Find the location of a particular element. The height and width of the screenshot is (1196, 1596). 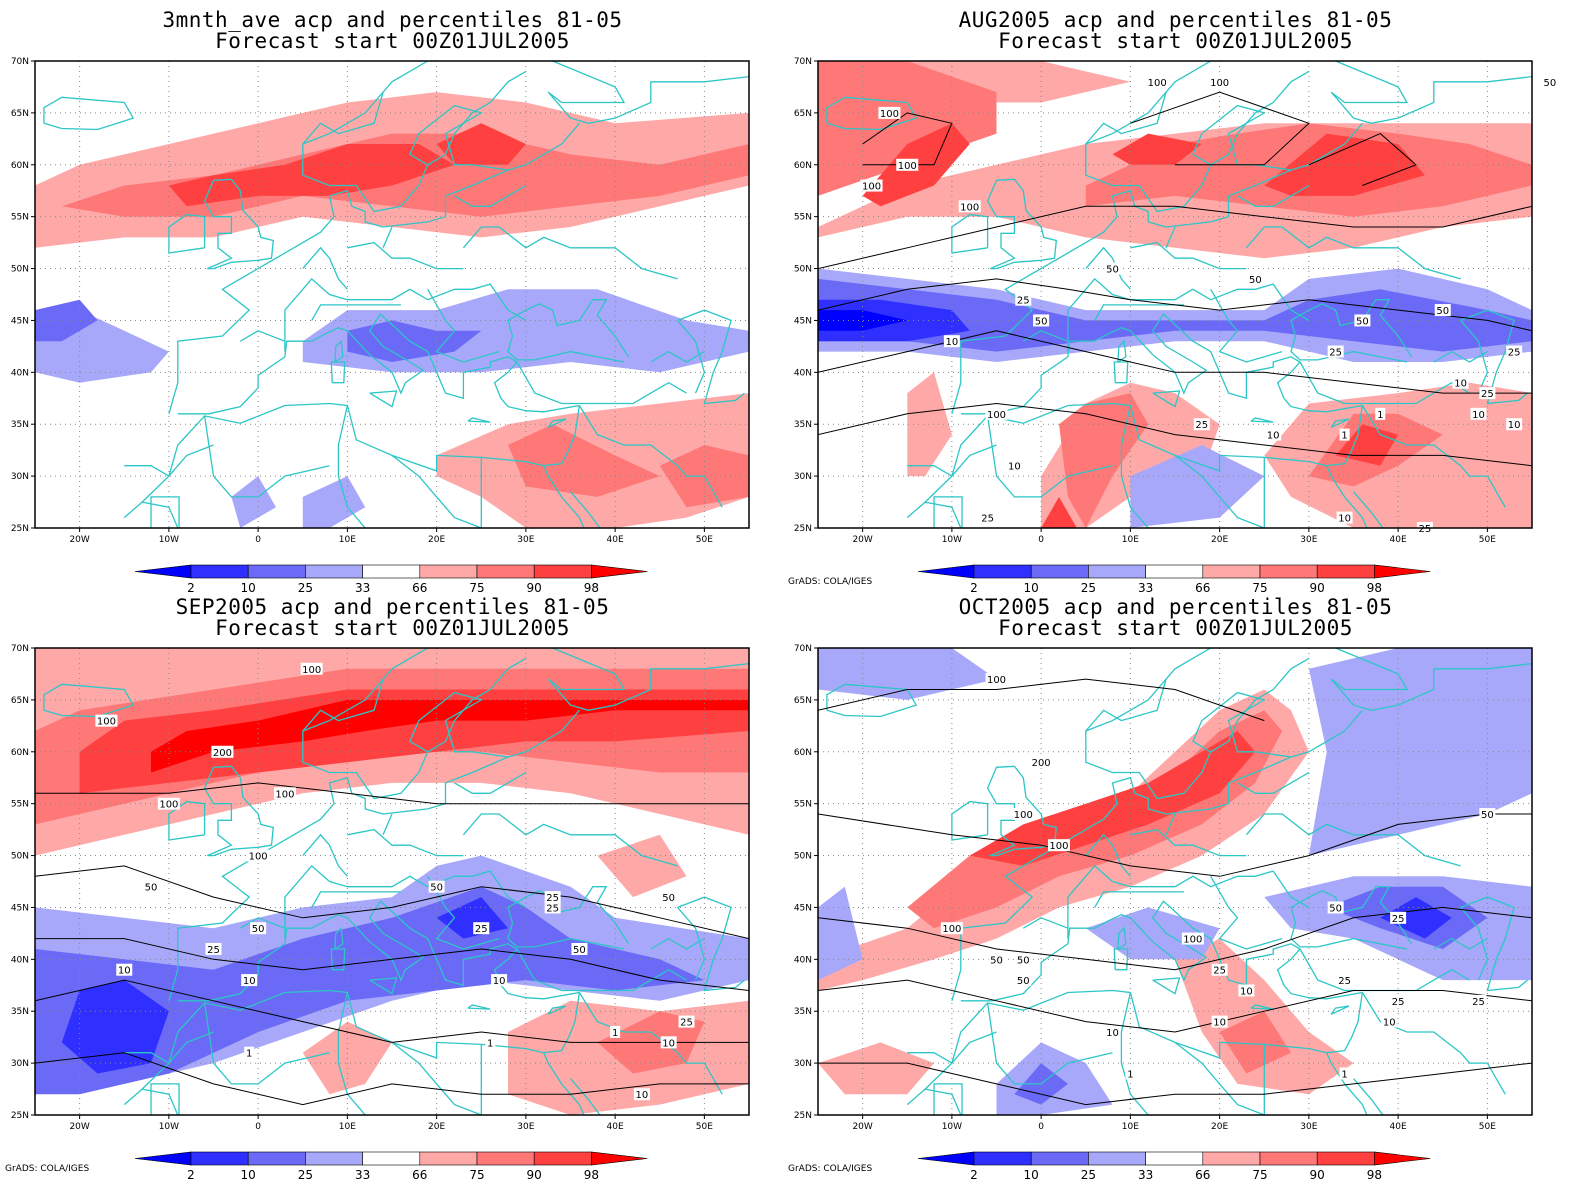

colorbar-label: 90 is located at coordinates (1317, 1175).